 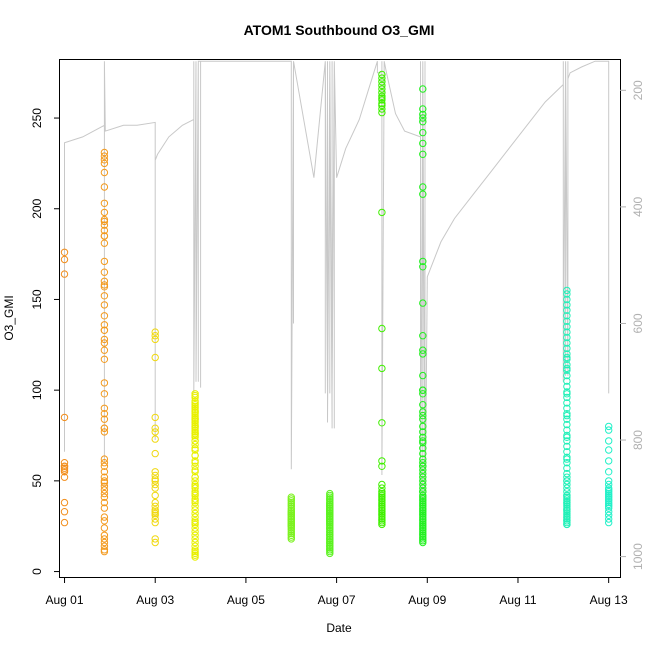 I want to click on x-tick-label: Aug 03, so click(x=155, y=600).